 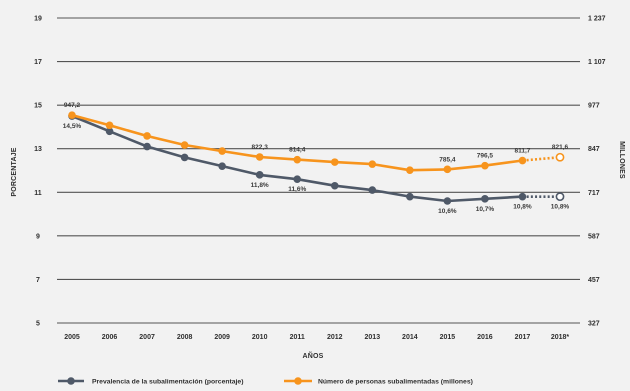 I want to click on y-tick-label-left: 9, so click(x=38, y=236).